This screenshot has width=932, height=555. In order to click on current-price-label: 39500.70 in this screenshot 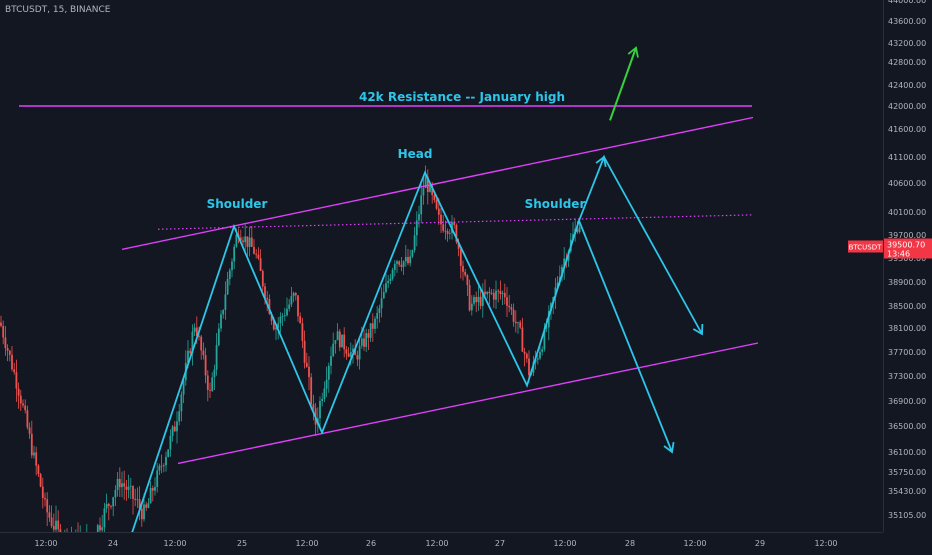, I will do `click(906, 245)`.